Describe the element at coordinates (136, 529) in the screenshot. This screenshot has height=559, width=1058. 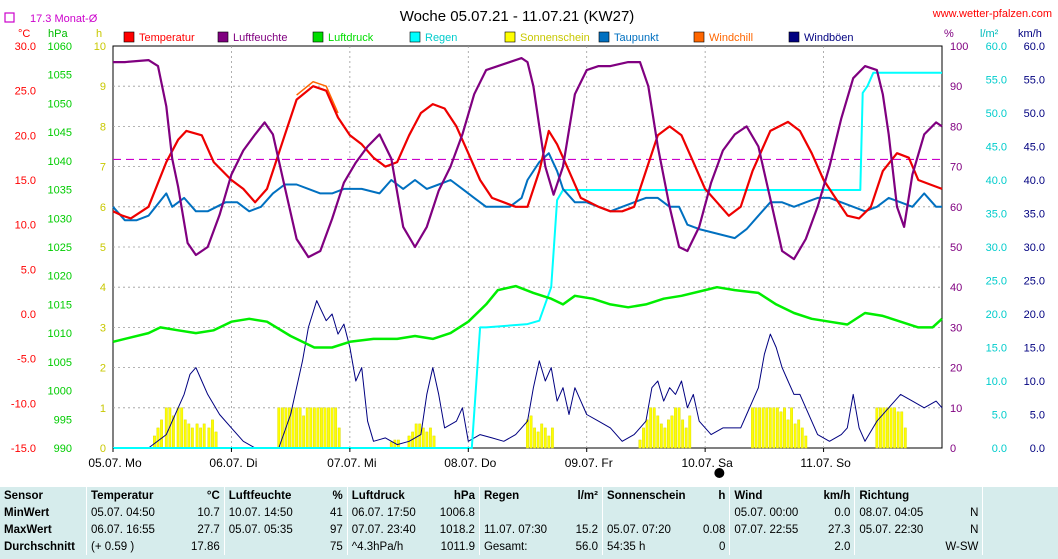
I see `temp-time: 06.07. 16:55` at that location.